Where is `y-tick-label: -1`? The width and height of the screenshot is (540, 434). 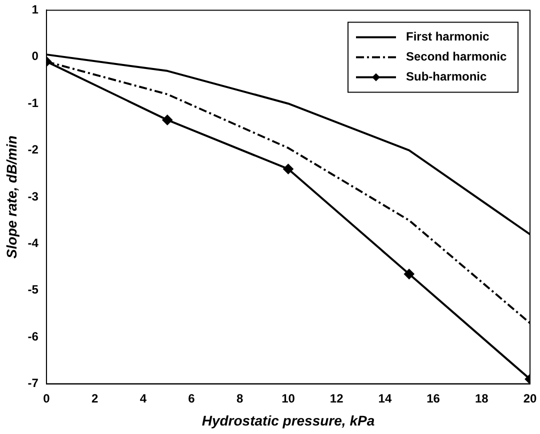
y-tick-label: -1 is located at coordinates (33, 103).